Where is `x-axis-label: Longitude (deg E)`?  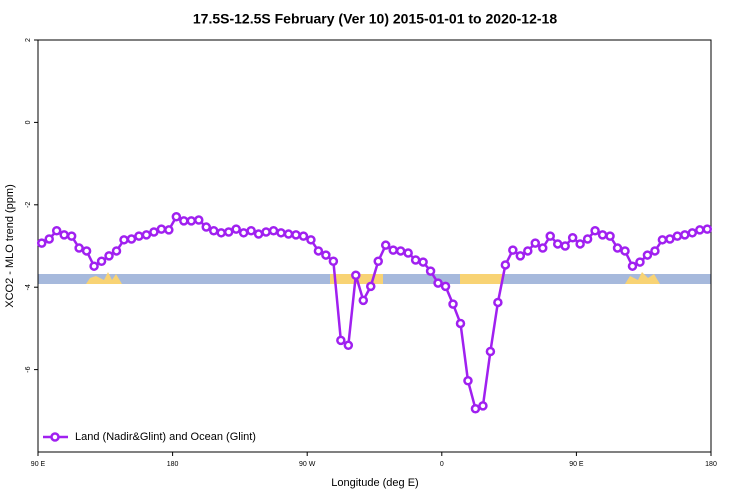 x-axis-label: Longitude (deg E) is located at coordinates (374, 483).